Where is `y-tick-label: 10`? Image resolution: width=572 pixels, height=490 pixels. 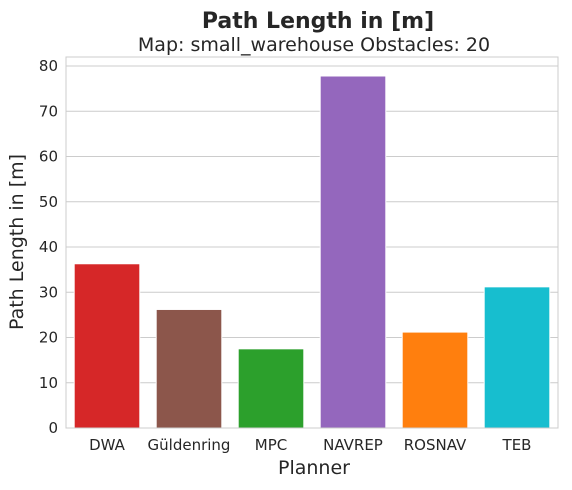
y-tick-label: 10 is located at coordinates (48, 383).